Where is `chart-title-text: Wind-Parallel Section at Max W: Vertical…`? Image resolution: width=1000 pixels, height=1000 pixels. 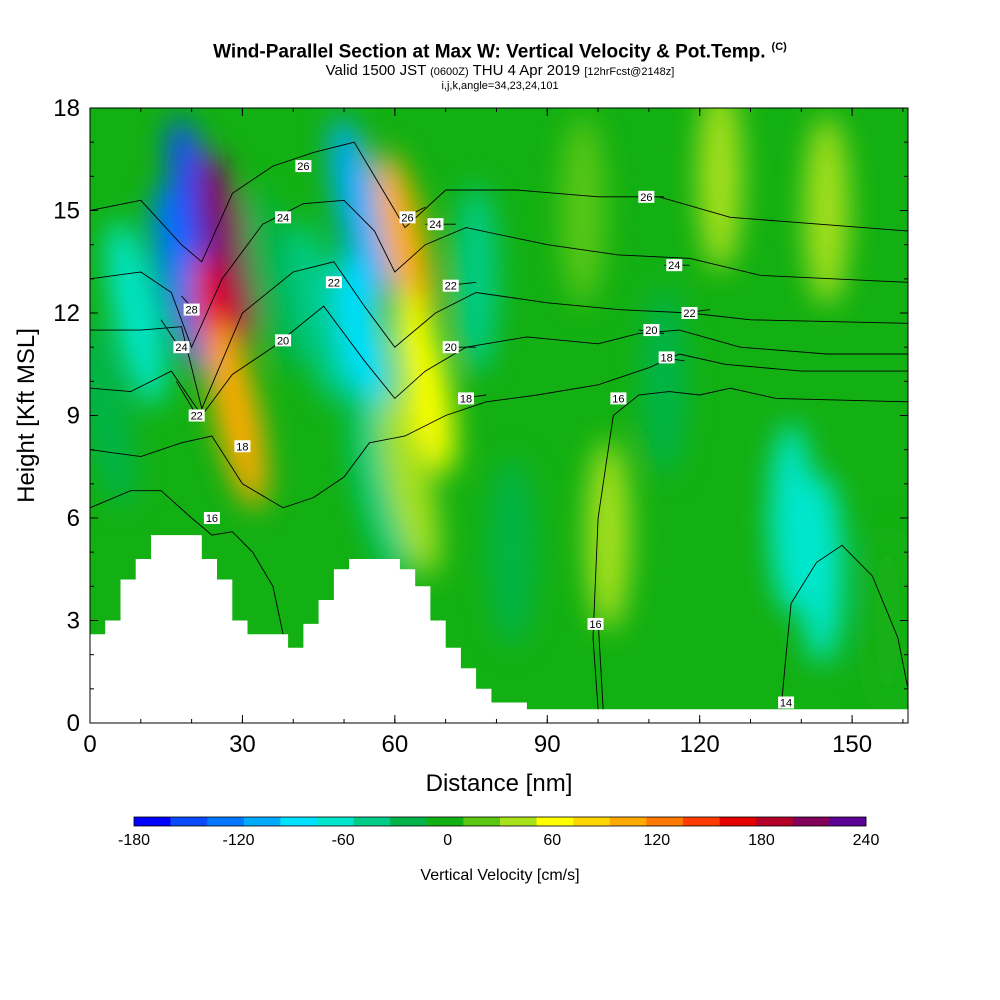 chart-title-text: Wind-Parallel Section at Max W: Vertical… is located at coordinates (489, 52).